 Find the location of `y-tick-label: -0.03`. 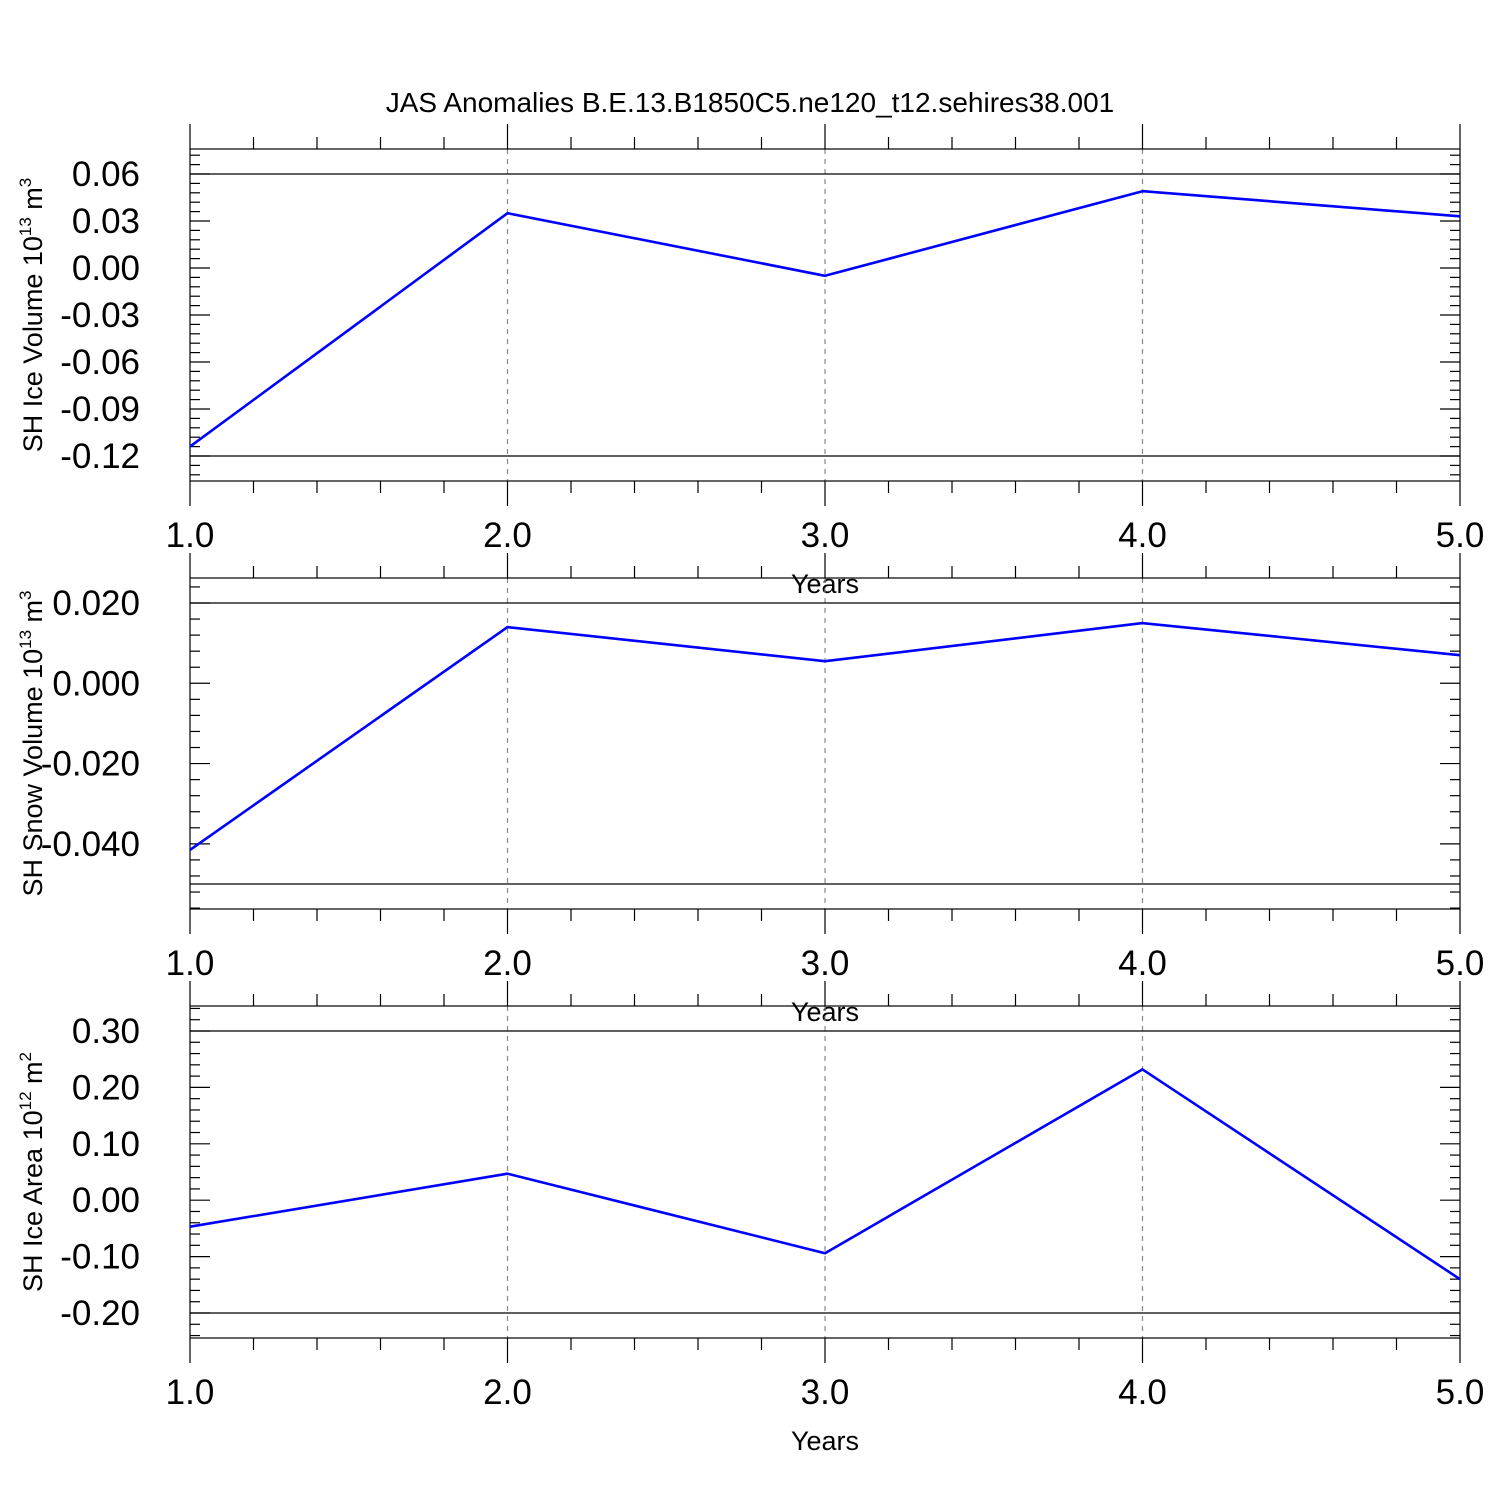

y-tick-label: -0.03 is located at coordinates (100, 315).